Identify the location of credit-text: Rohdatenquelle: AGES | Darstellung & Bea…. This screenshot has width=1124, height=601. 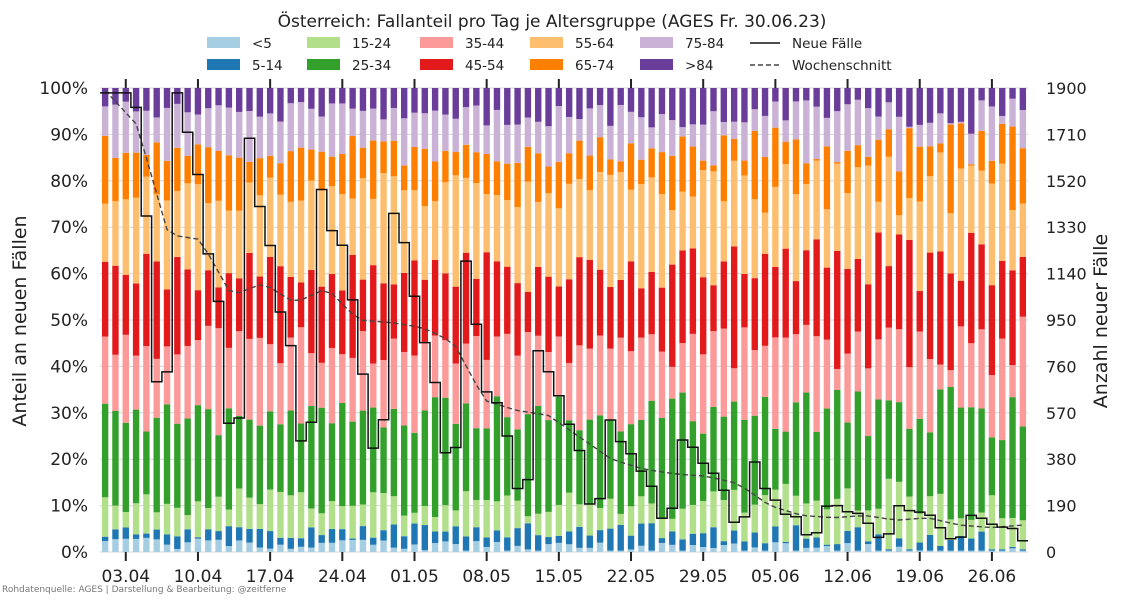
(144, 590).